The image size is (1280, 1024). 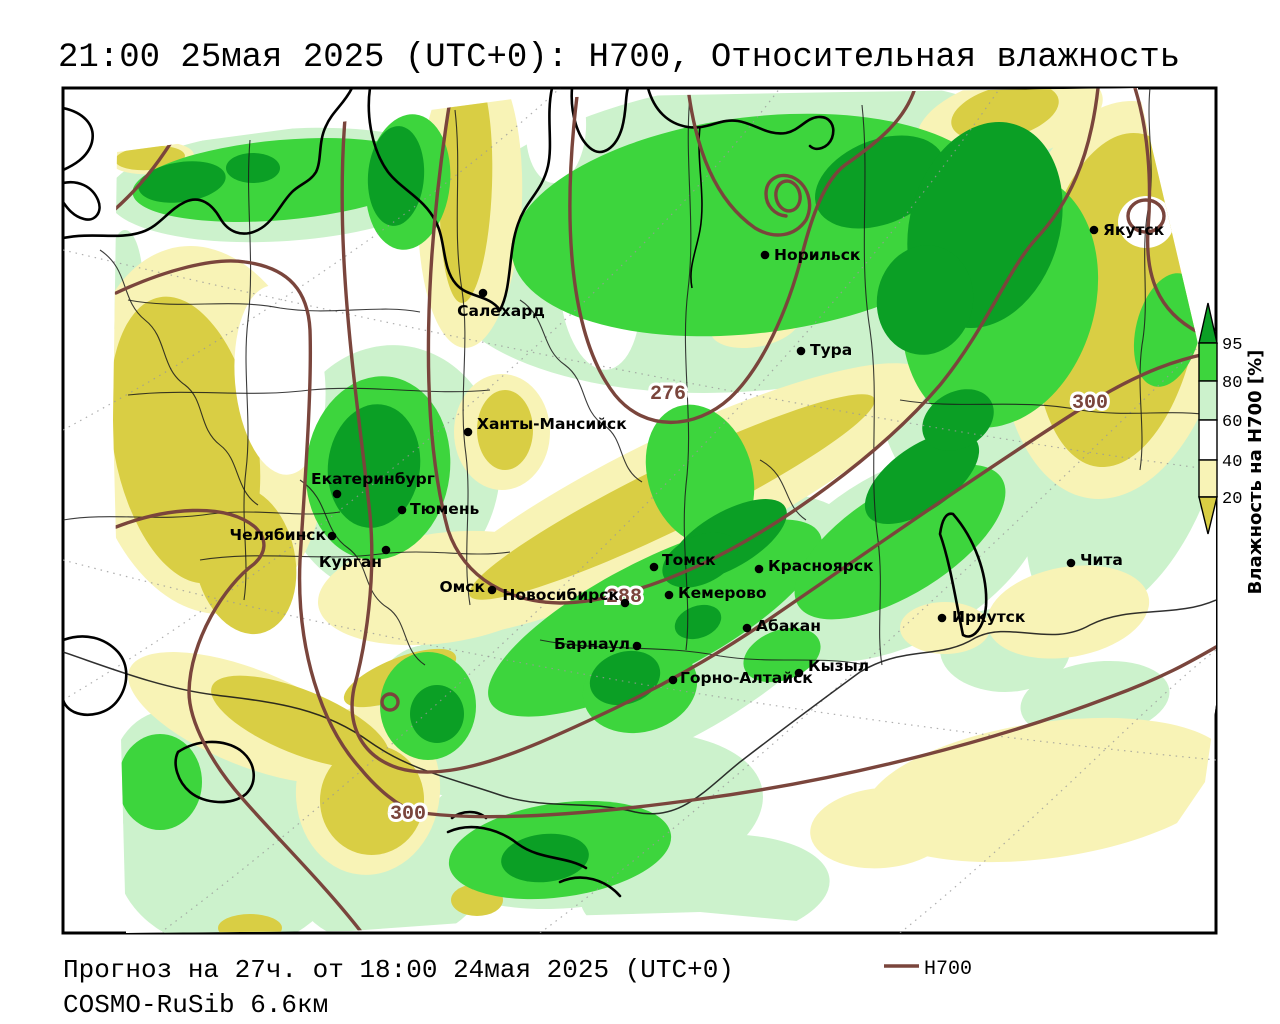 What do you see at coordinates (788, 196) in the screenshot?
I see `closed-contour-high` at bounding box center [788, 196].